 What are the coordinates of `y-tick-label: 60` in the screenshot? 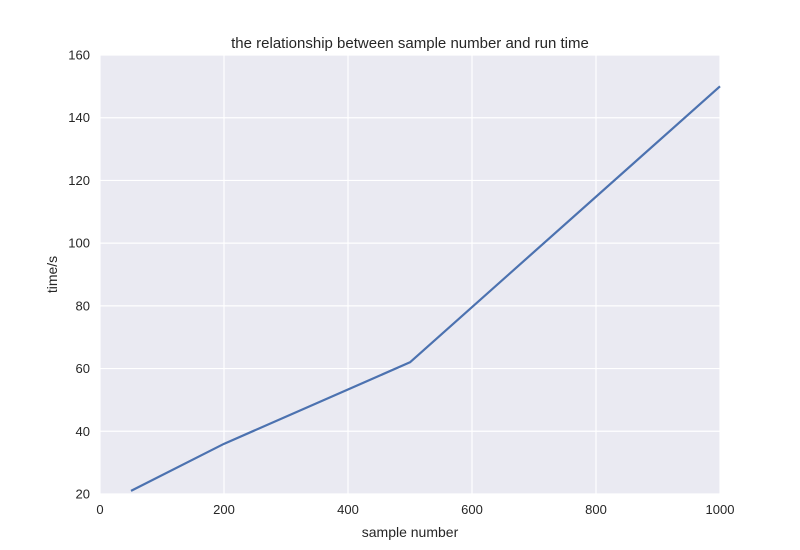 It's located at (83, 368).